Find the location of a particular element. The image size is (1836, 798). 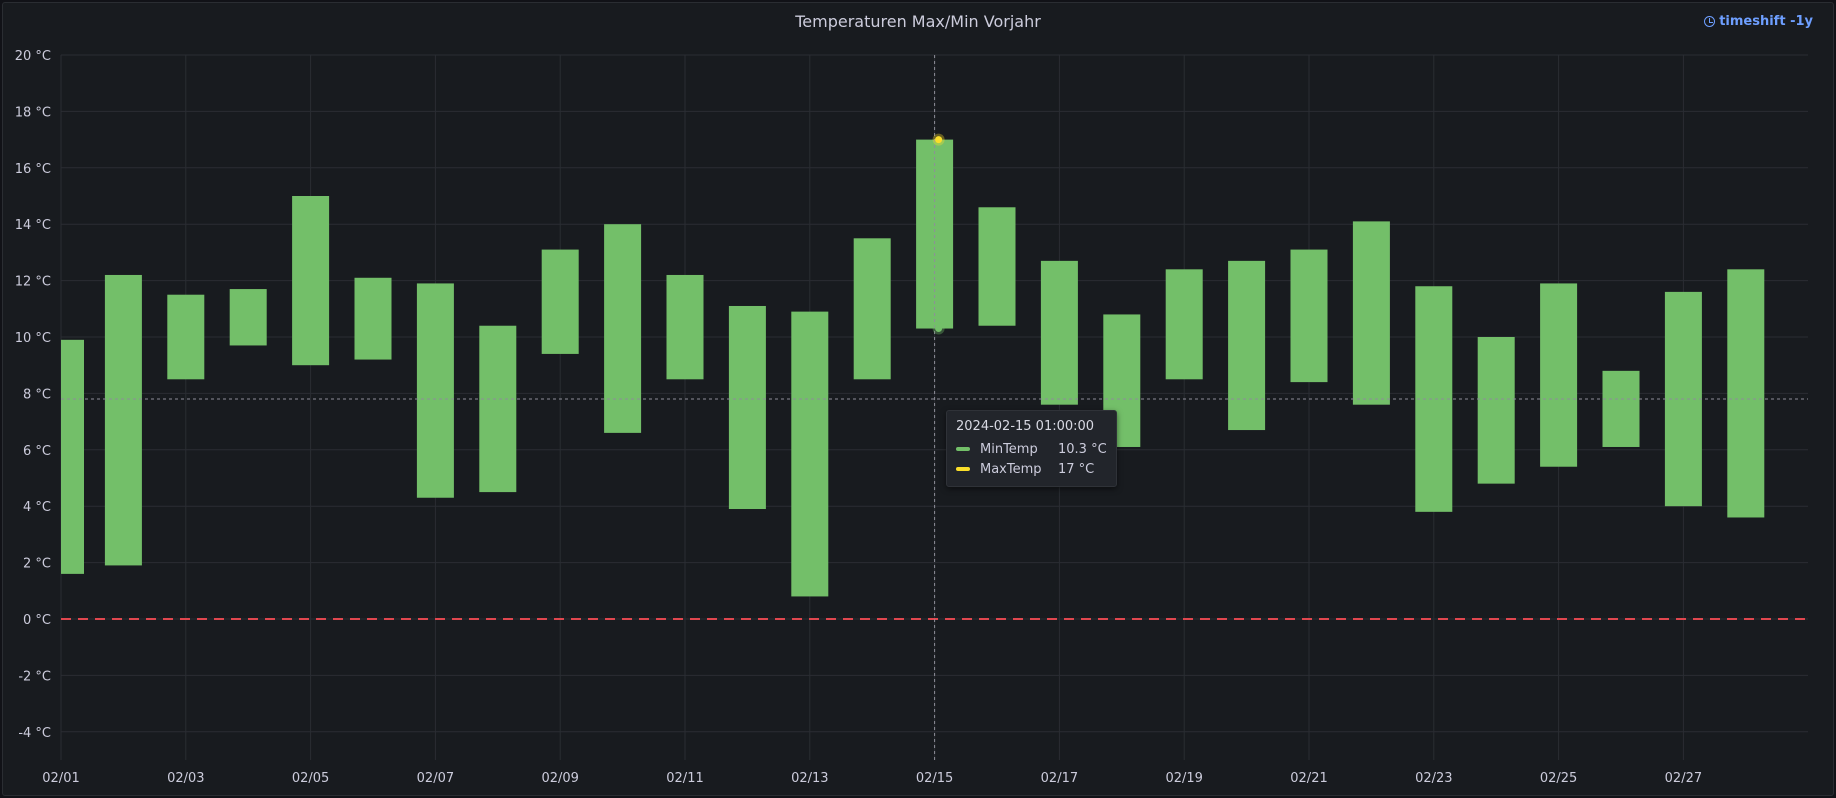

x-tick-label: 02/19 is located at coordinates (1183, 778).